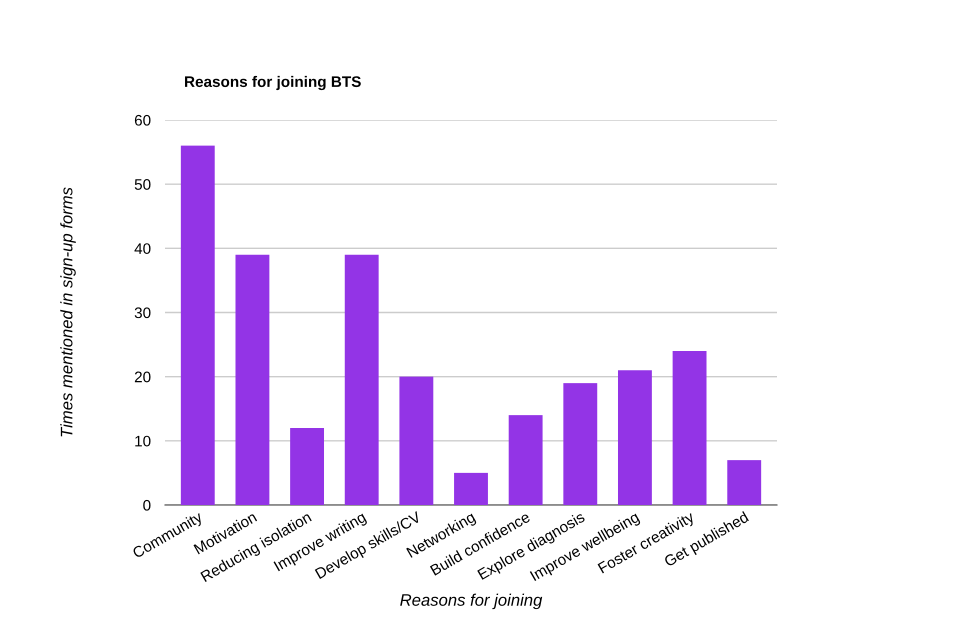  Describe the element at coordinates (68, 311) in the screenshot. I see `y-axis-title: Times mentioned in sign-up forms` at that location.